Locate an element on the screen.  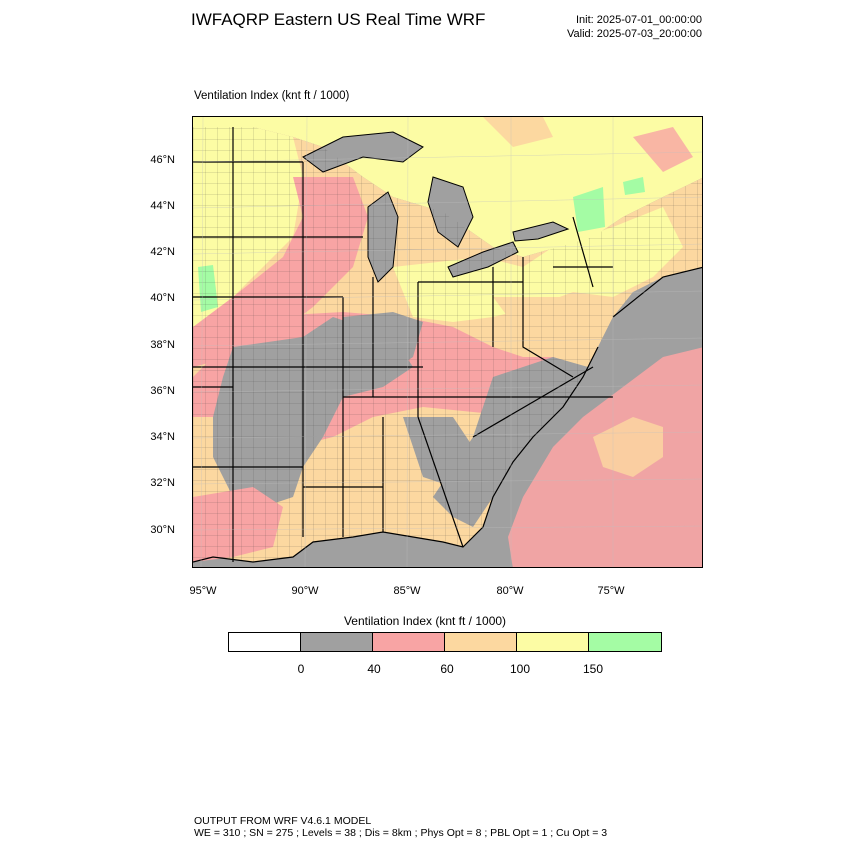
lat-label: 42°N is located at coordinates (162, 252).